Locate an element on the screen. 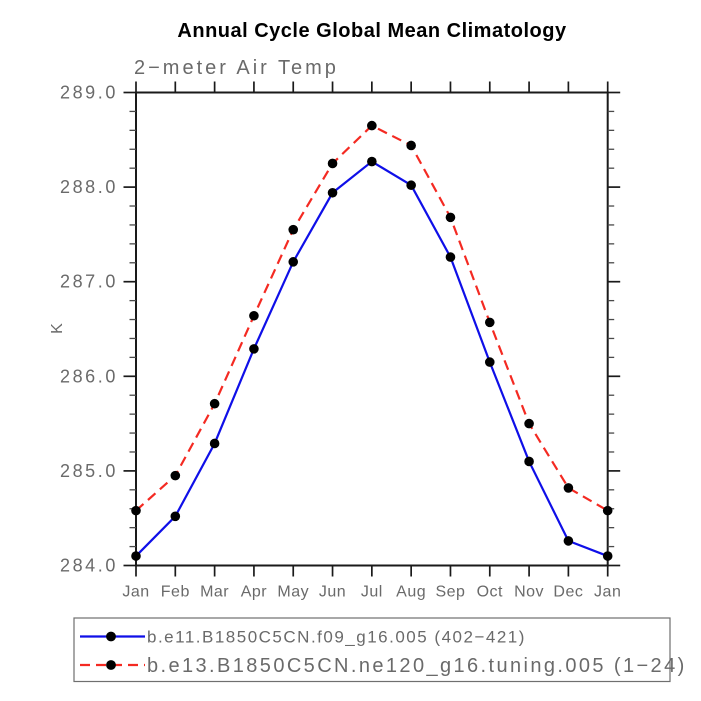 This screenshot has height=701, width=701. legend-marker-blue-icon is located at coordinates (111, 636).